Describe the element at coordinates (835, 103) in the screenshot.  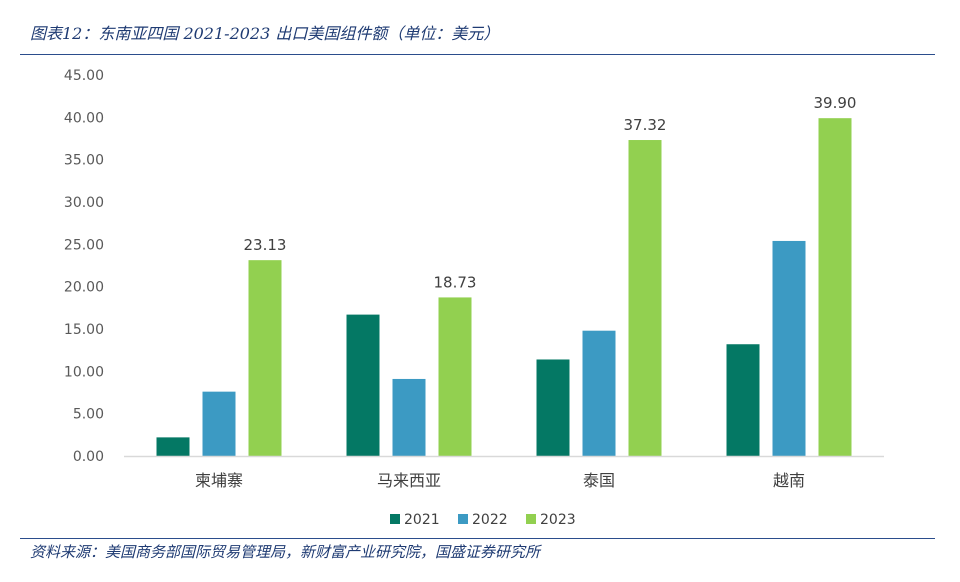
I see `data-label-2023-4: 39.90` at that location.